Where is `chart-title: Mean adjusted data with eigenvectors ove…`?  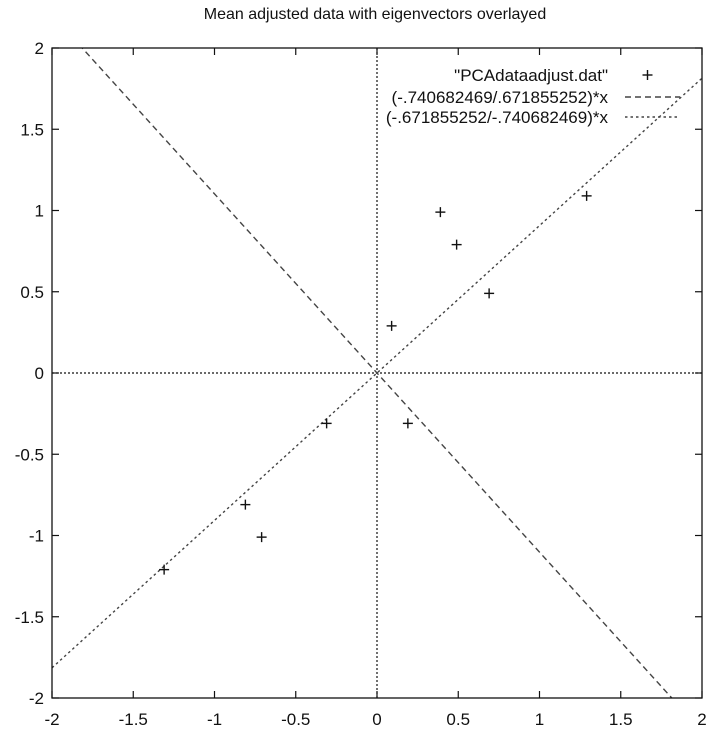 chart-title: Mean adjusted data with eigenvectors ove… is located at coordinates (375, 14).